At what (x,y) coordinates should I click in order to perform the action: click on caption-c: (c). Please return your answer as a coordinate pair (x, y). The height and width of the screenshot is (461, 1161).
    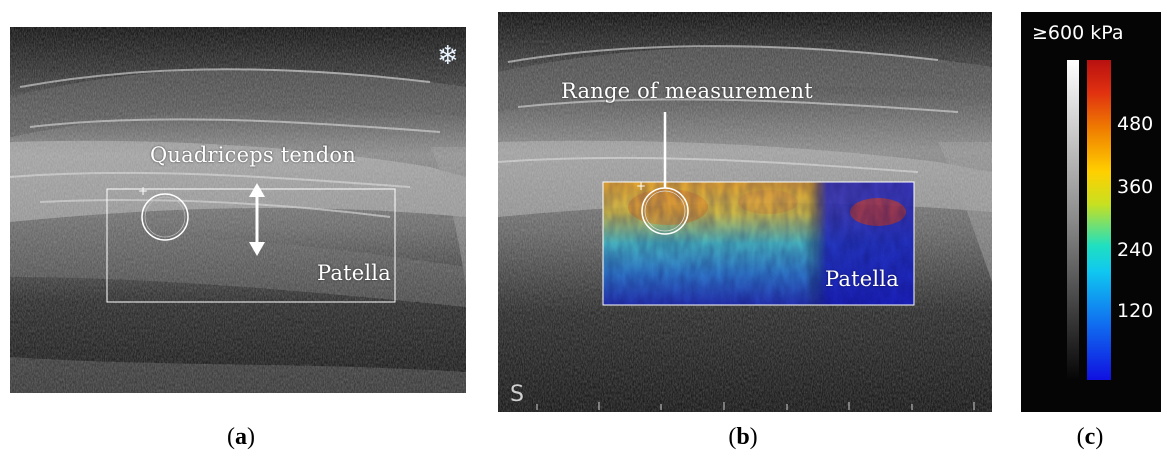
    Looking at the image, I should click on (1090, 437).